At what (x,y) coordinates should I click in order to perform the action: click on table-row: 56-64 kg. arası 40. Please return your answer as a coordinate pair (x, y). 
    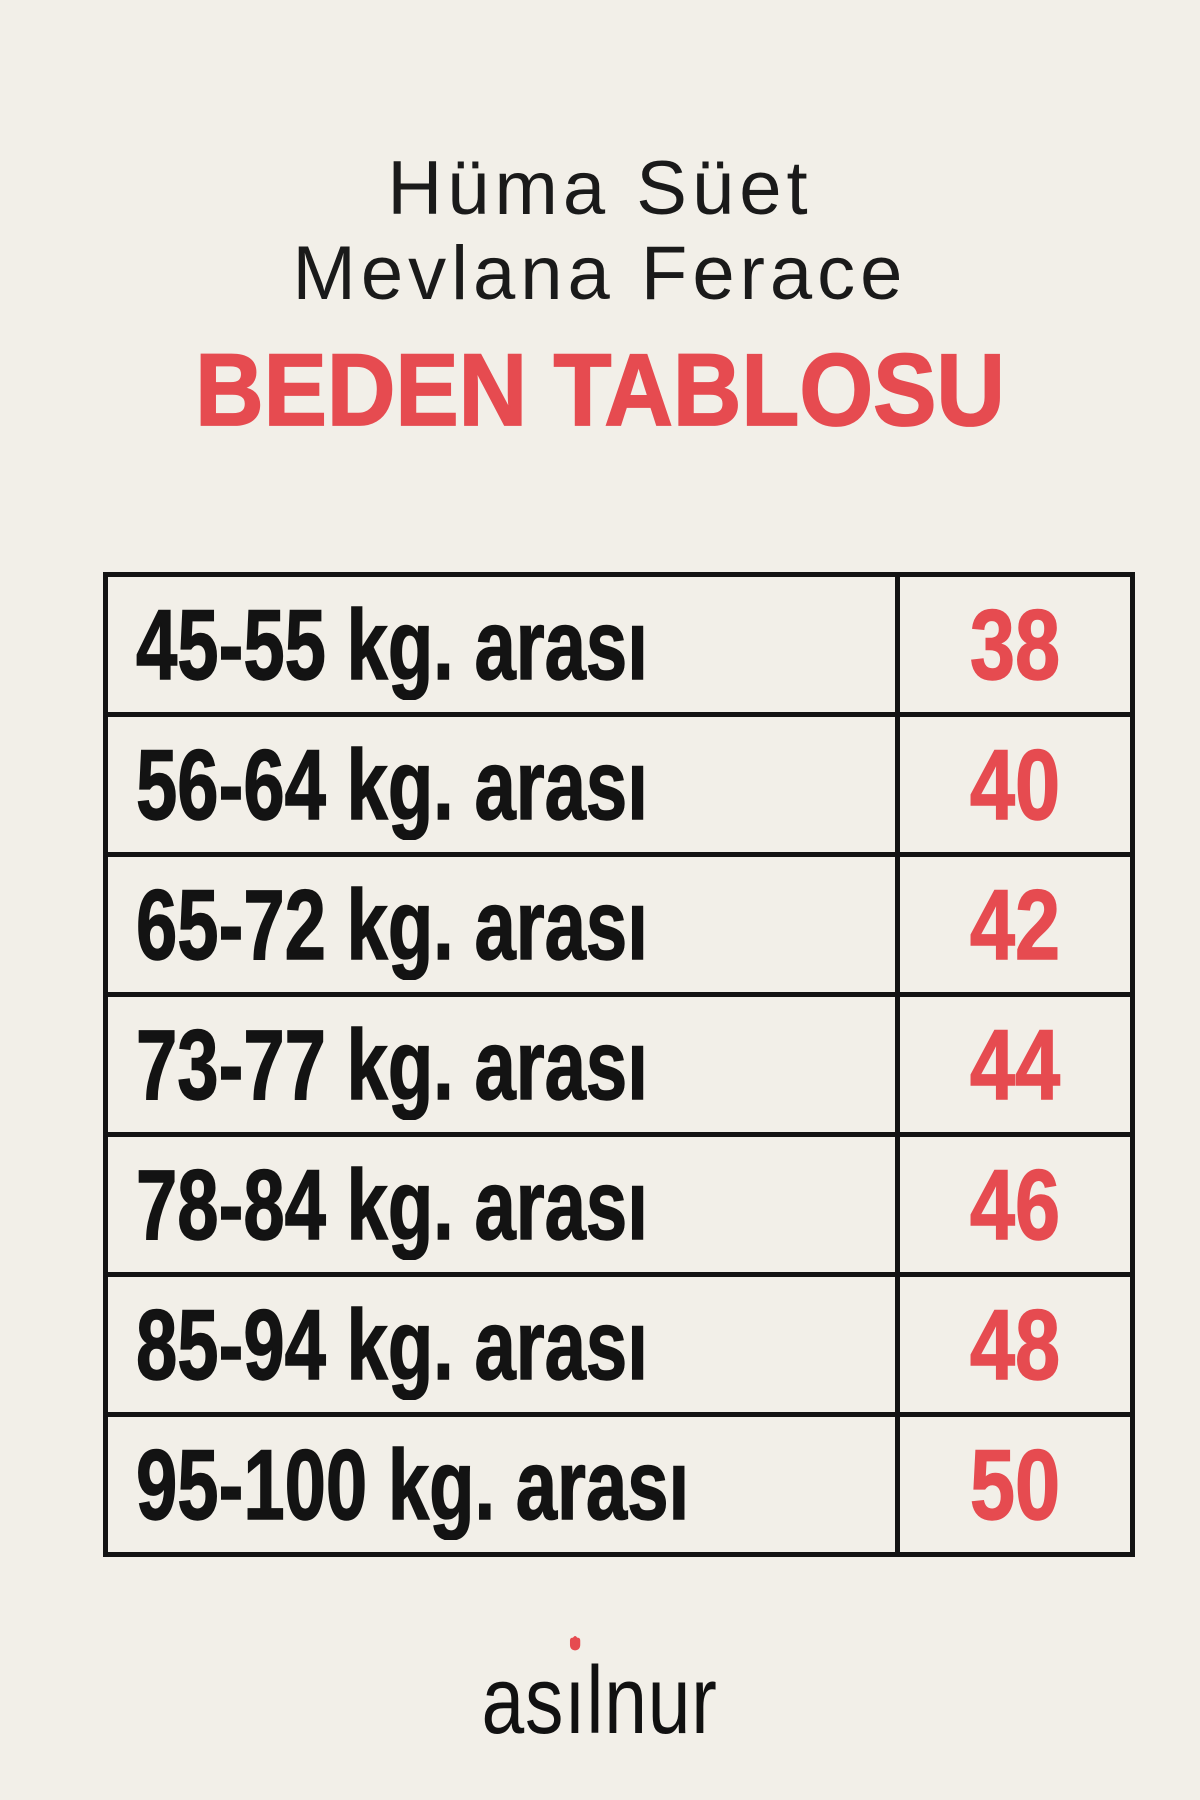
    Looking at the image, I should click on (619, 785).